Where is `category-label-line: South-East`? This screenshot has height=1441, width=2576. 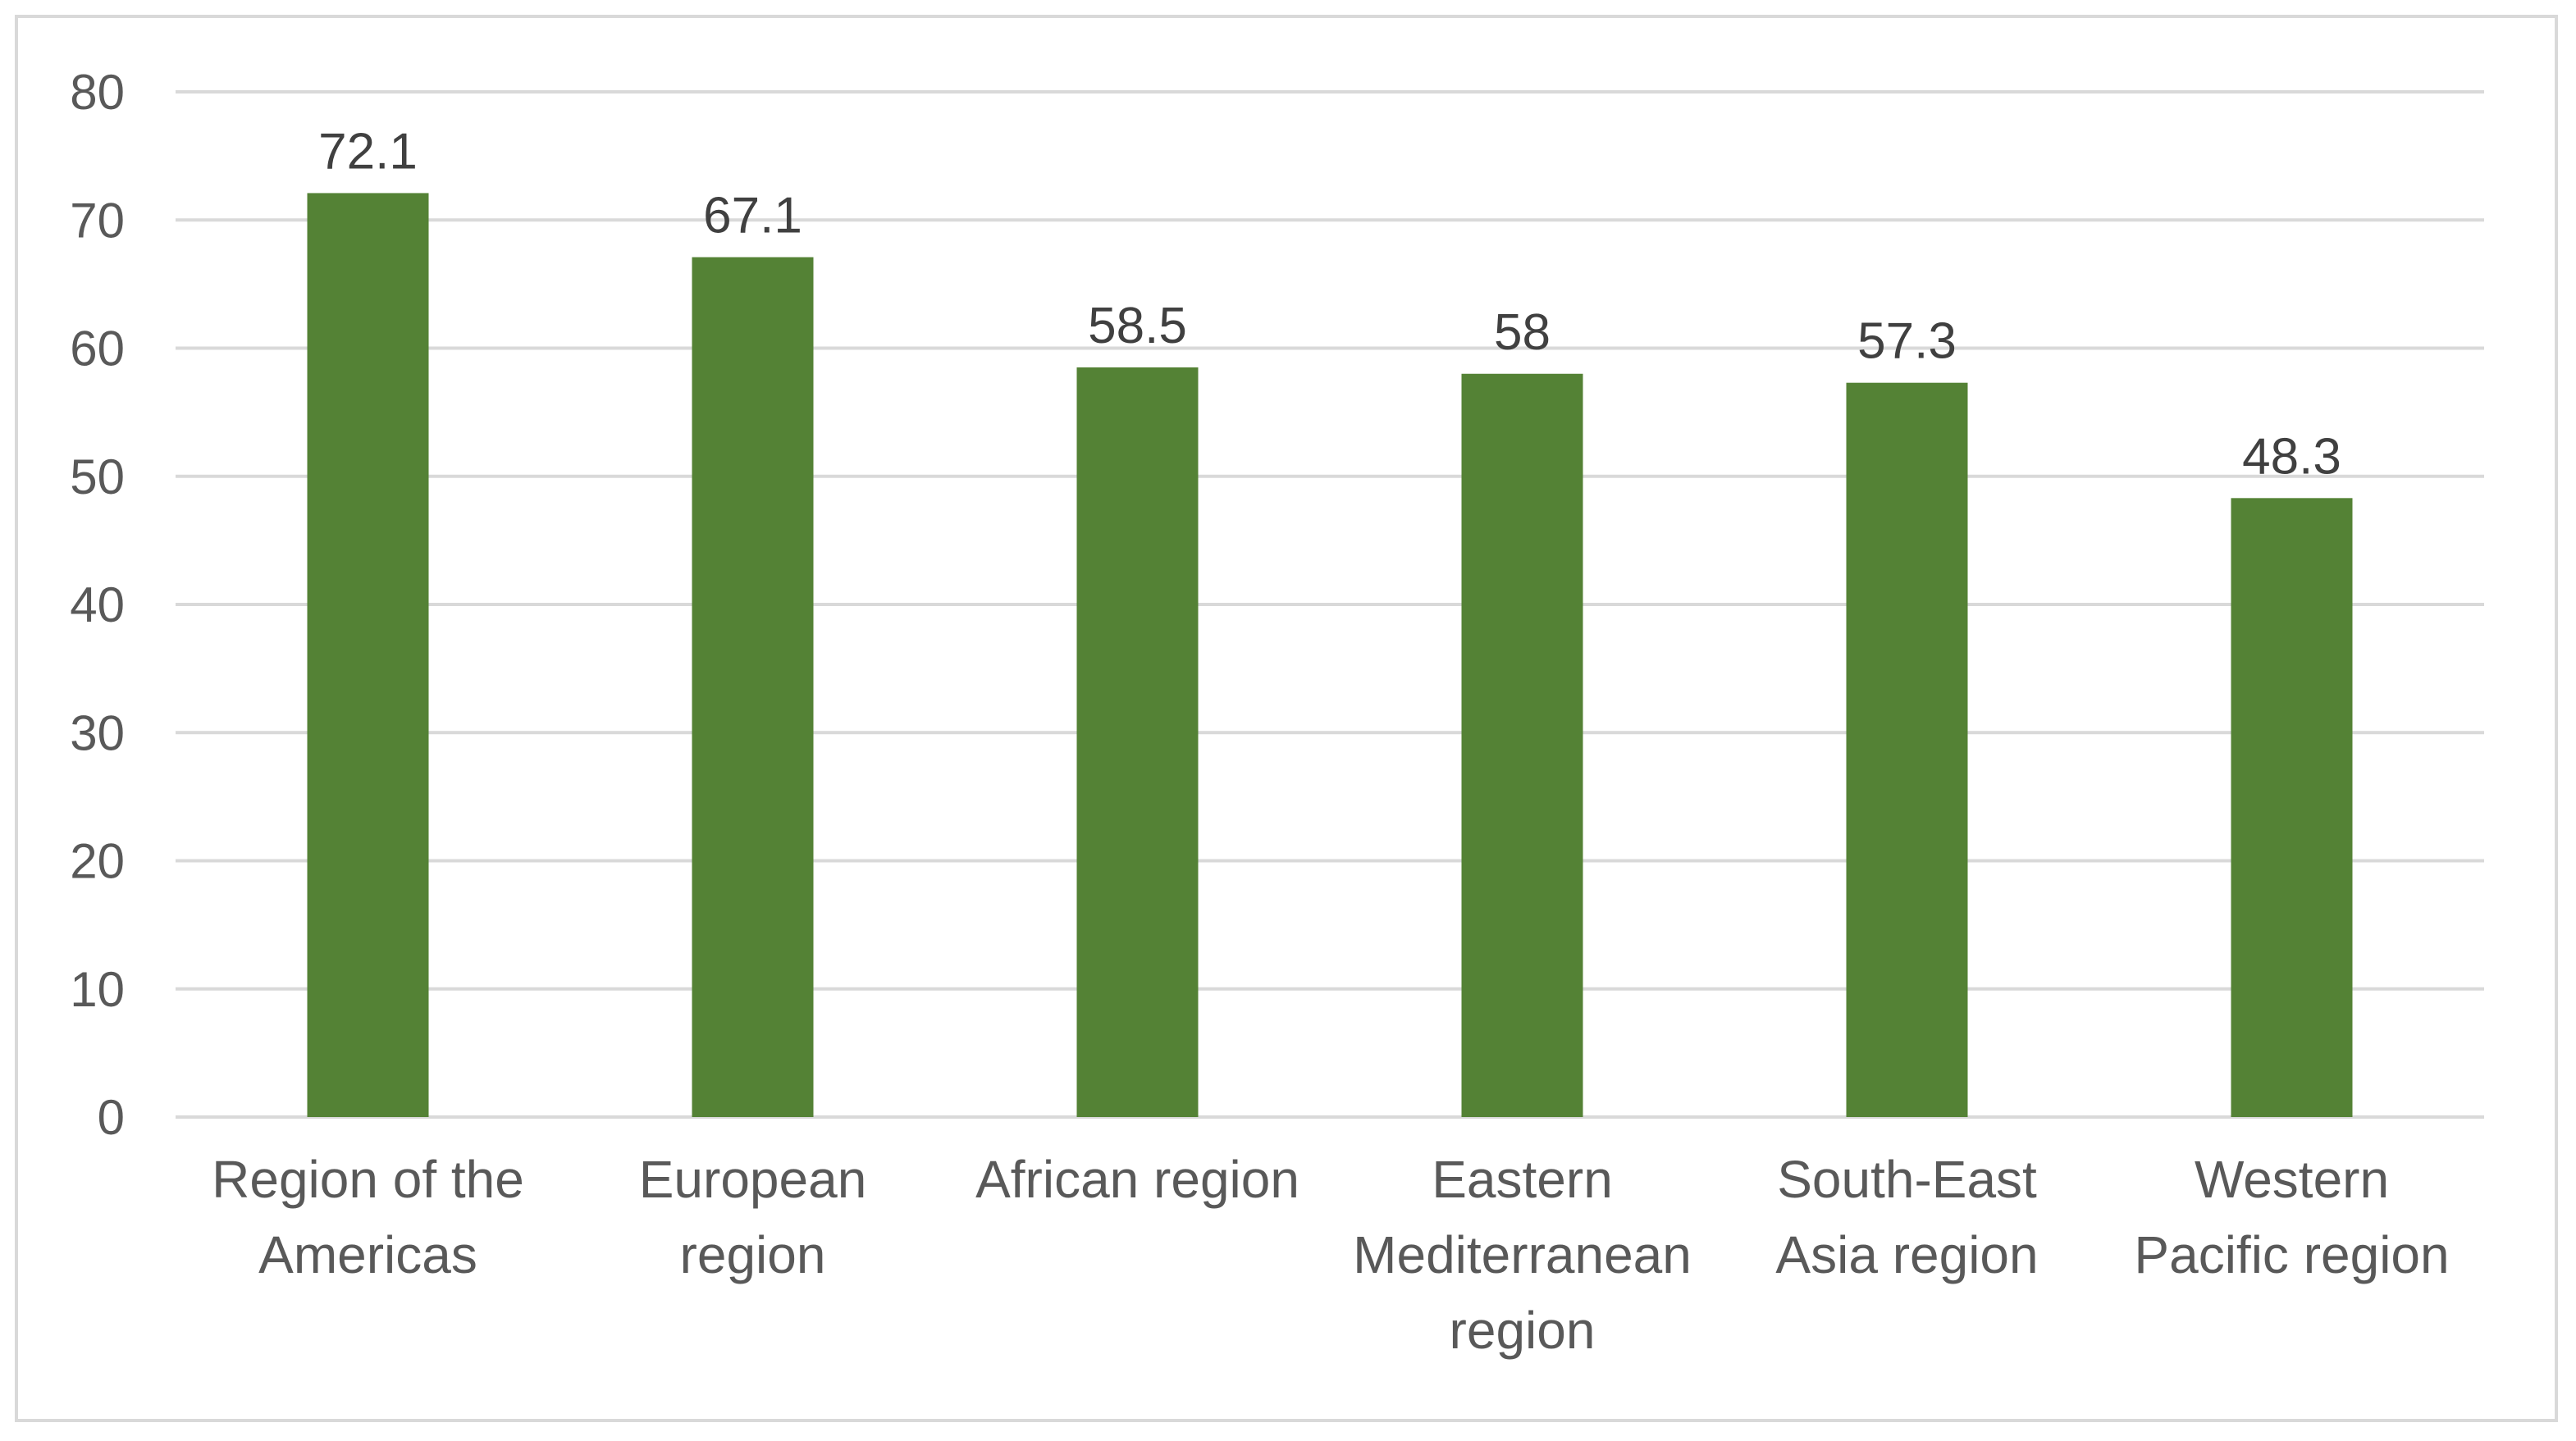
category-label-line: South-East is located at coordinates (1907, 1179).